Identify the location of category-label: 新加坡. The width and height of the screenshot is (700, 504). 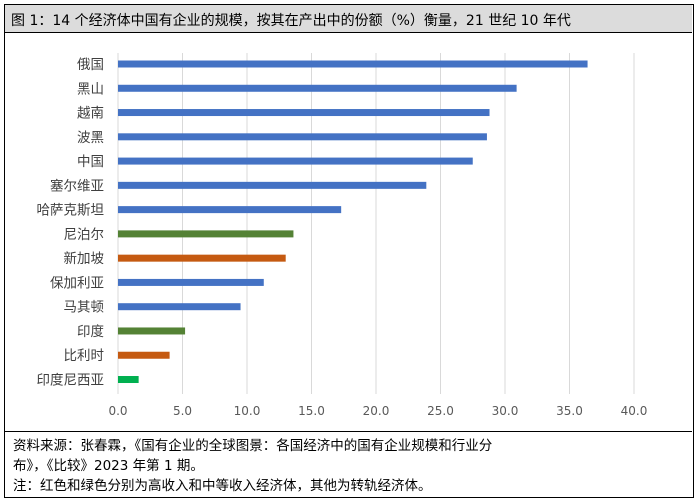
(84, 259).